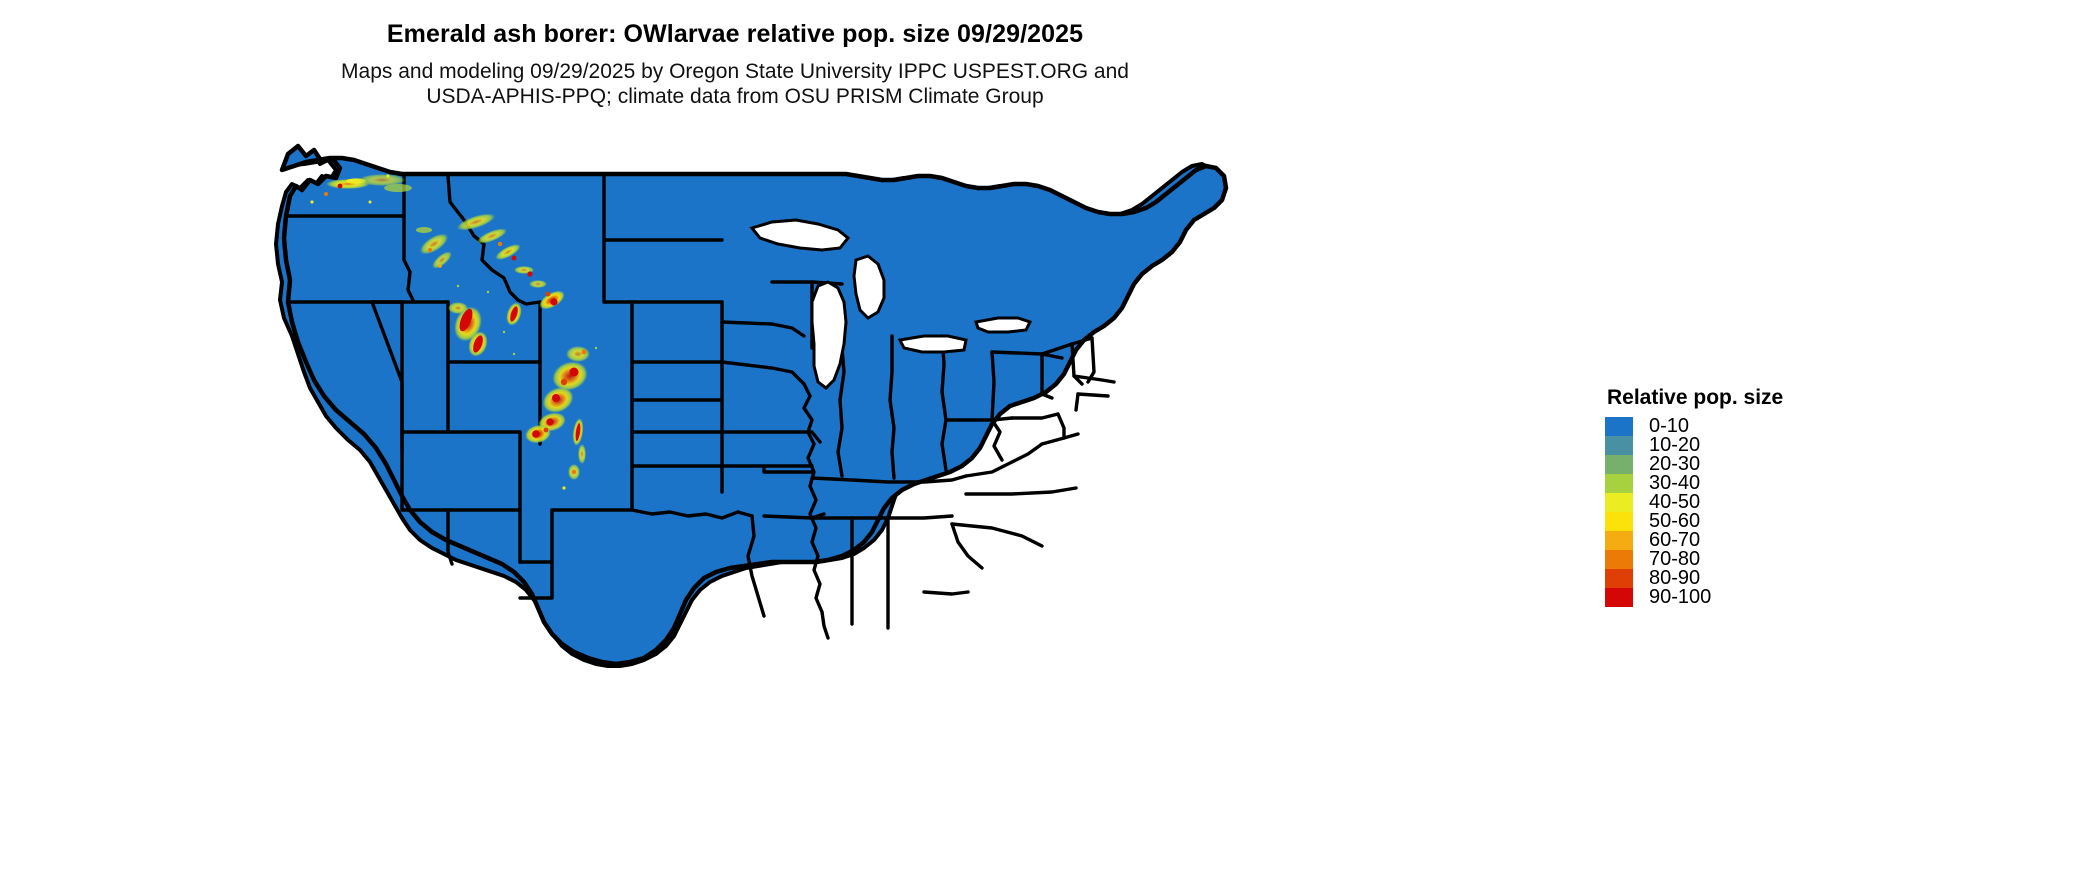 Image resolution: width=2100 pixels, height=892 pixels. What do you see at coordinates (1755, 445) in the screenshot?
I see `legend-item-10-20: 10-20` at bounding box center [1755, 445].